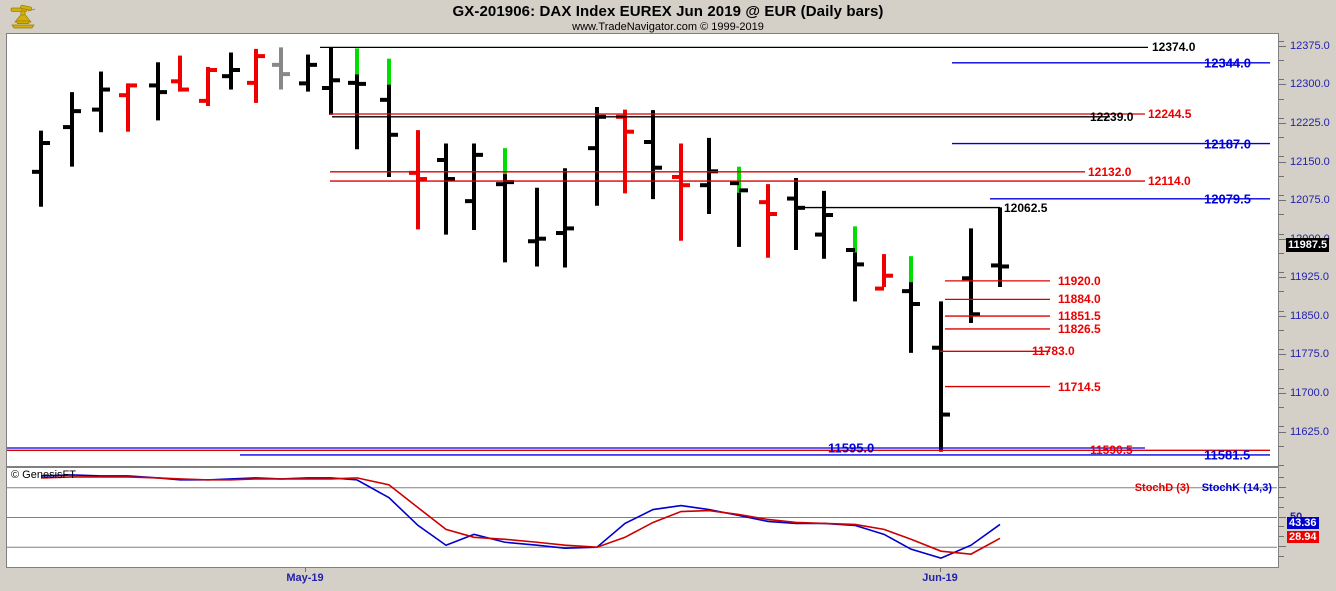  Describe the element at coordinates (520, 515) in the screenshot. I see `indicator-series-line` at that location.